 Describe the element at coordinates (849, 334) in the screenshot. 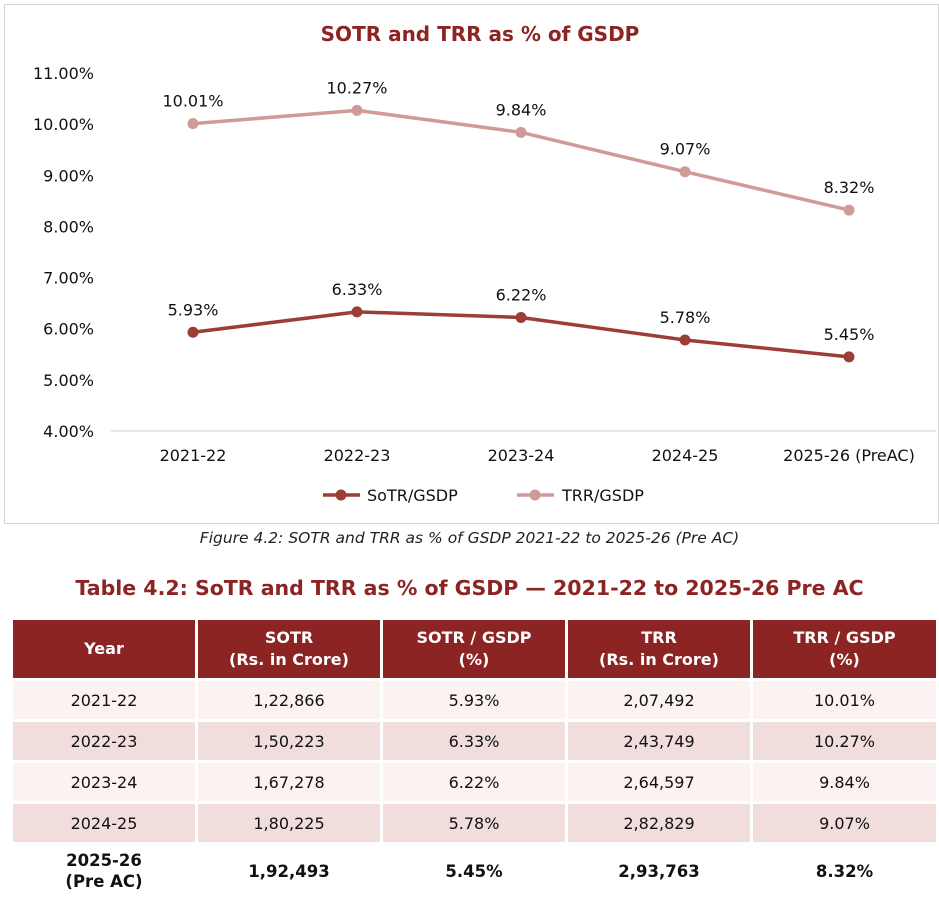

I see `data-label: 5.45%` at that location.